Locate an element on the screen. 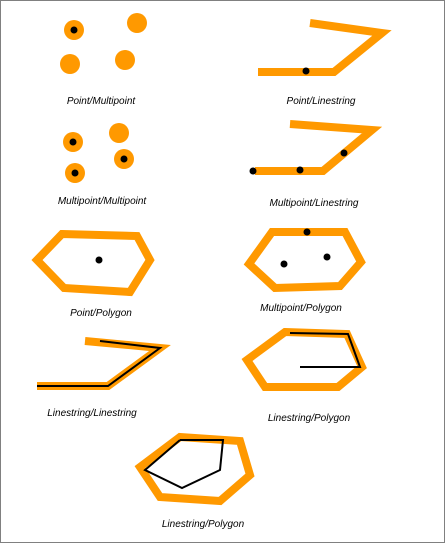 This screenshot has height=543, width=445. caption: Linestring/Linestring is located at coordinates (92, 413).